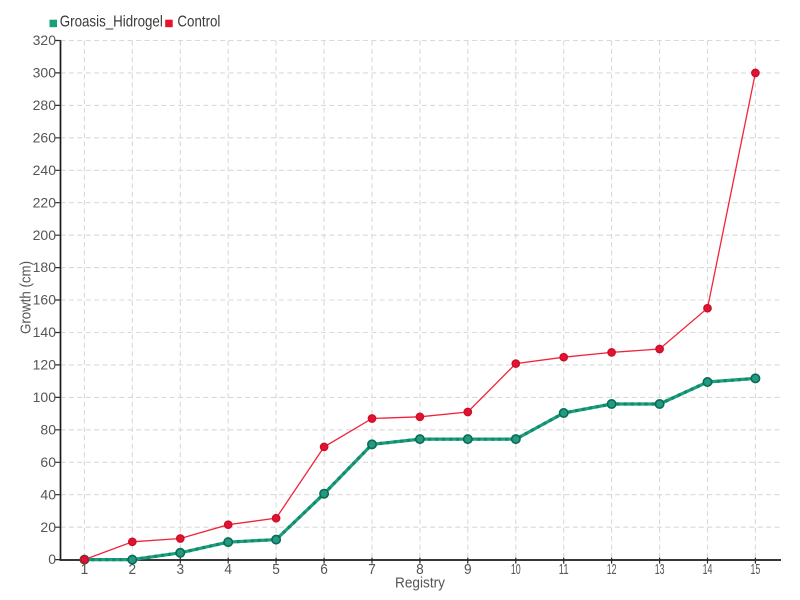 Image resolution: width=800 pixels, height=600 pixels. Describe the element at coordinates (45, 365) in the screenshot. I see `svg-text: 120` at that location.